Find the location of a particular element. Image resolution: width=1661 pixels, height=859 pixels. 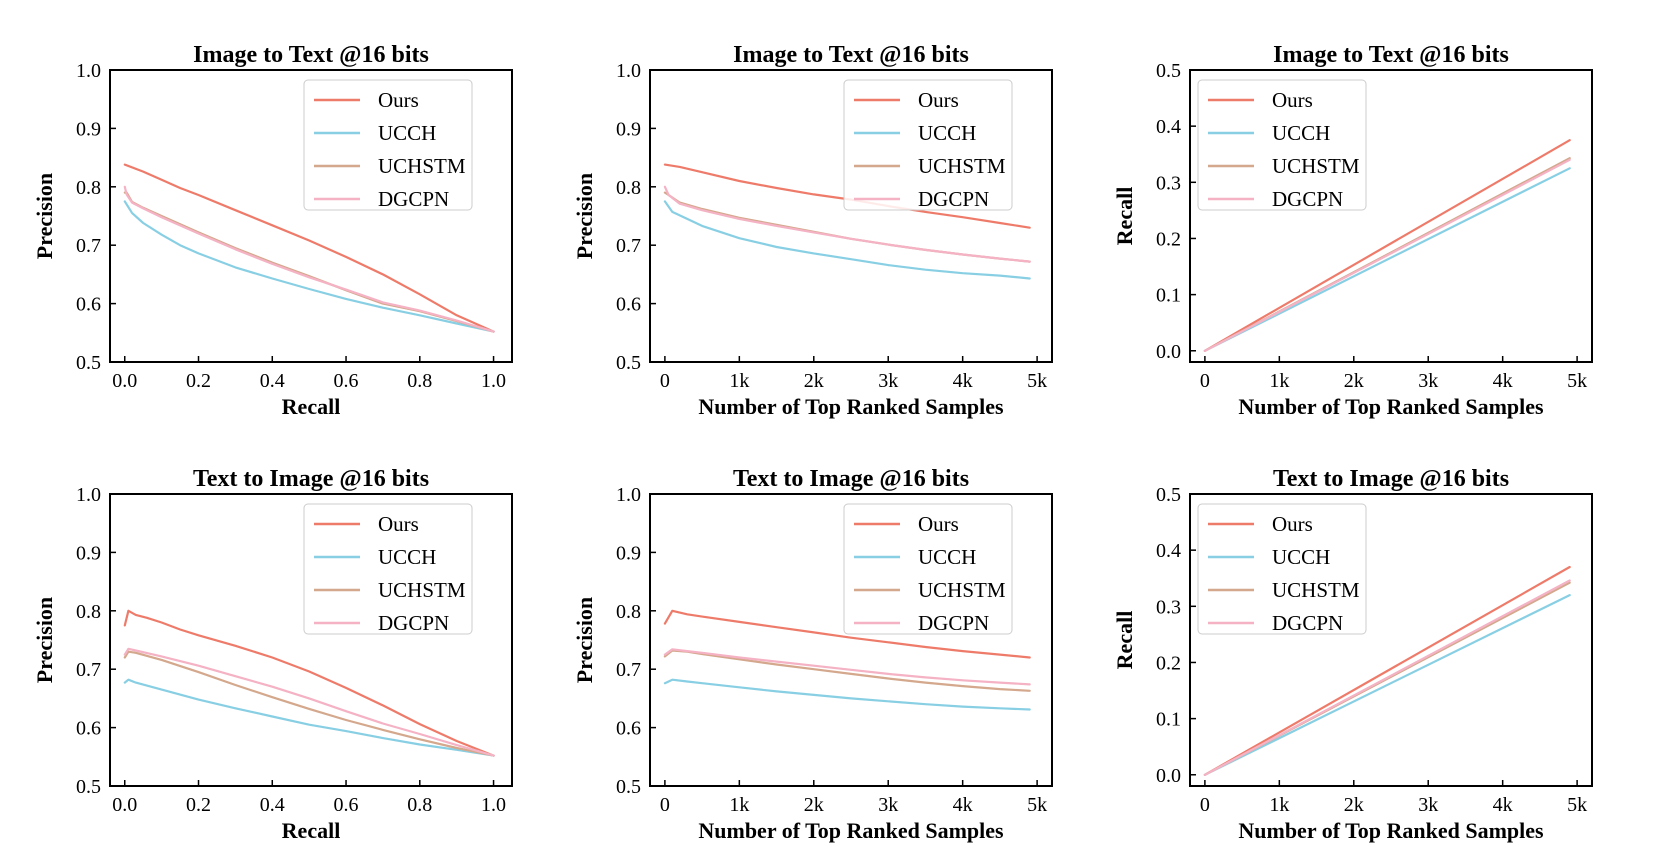

y-tick-label: 0.8 is located at coordinates (88, 188).